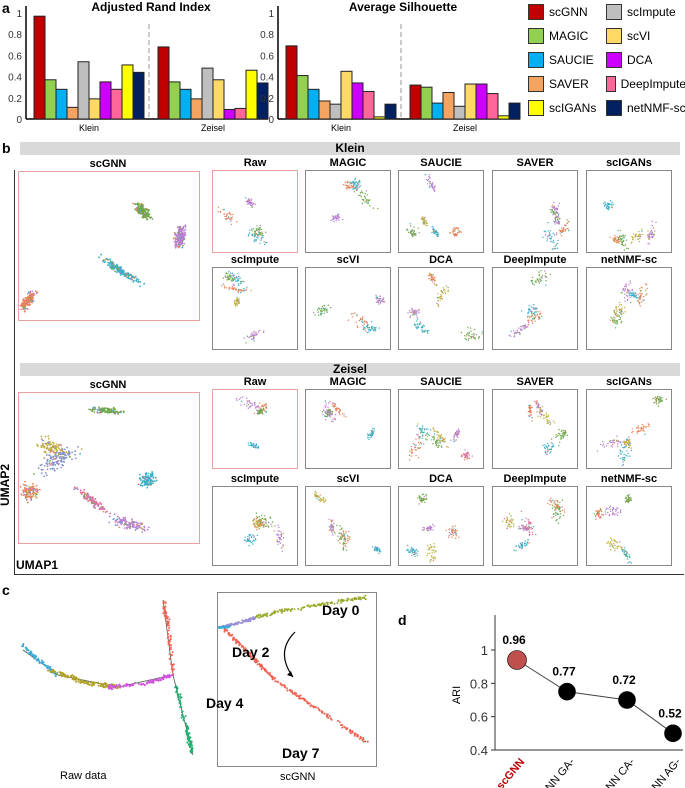  What do you see at coordinates (350, 369) in the screenshot?
I see `dataset-banner-zeisel: Zeisel` at bounding box center [350, 369].